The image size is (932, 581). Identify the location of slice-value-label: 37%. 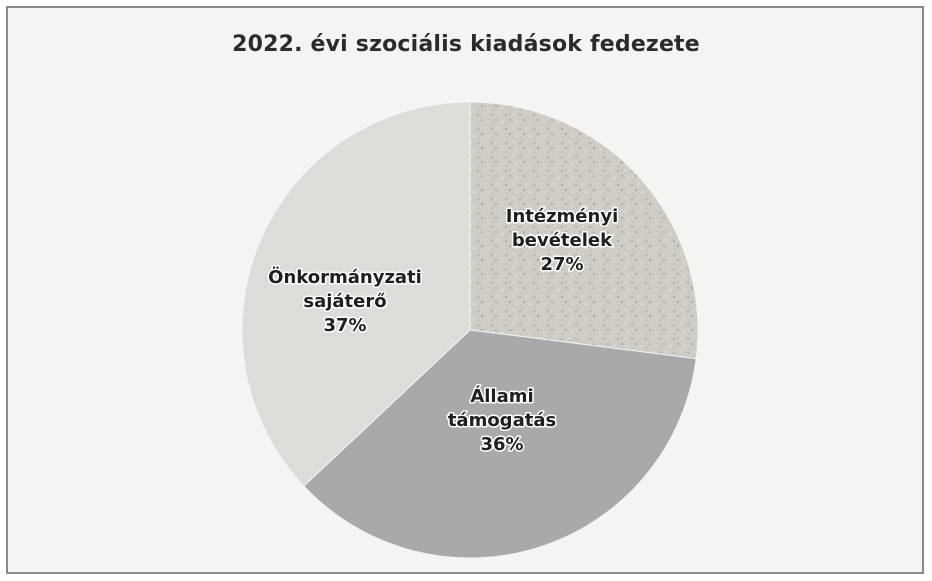
(344, 325).